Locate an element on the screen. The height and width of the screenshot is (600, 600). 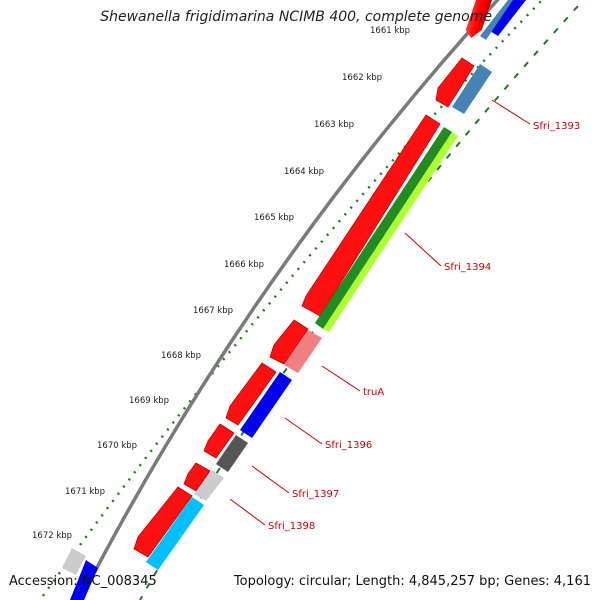
kbp-tick-label: 1661 kbp is located at coordinates (390, 31).